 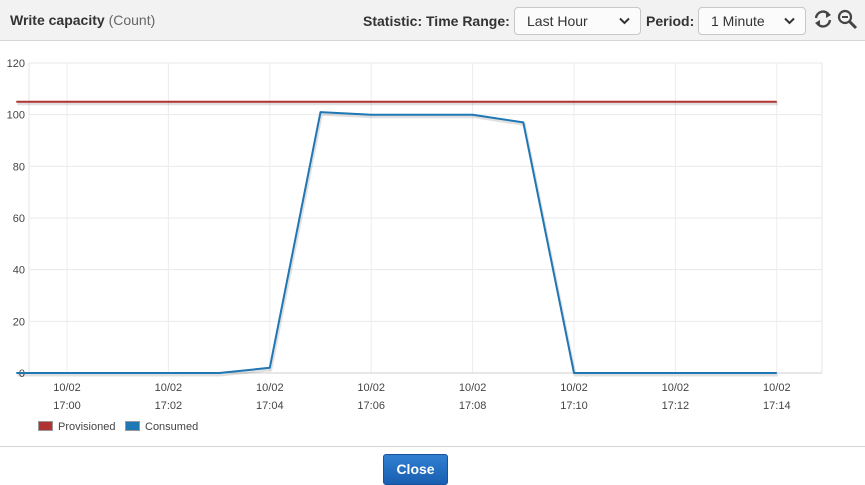 What do you see at coordinates (574, 406) in the screenshot?
I see `x-tick-time: 17:10` at bounding box center [574, 406].